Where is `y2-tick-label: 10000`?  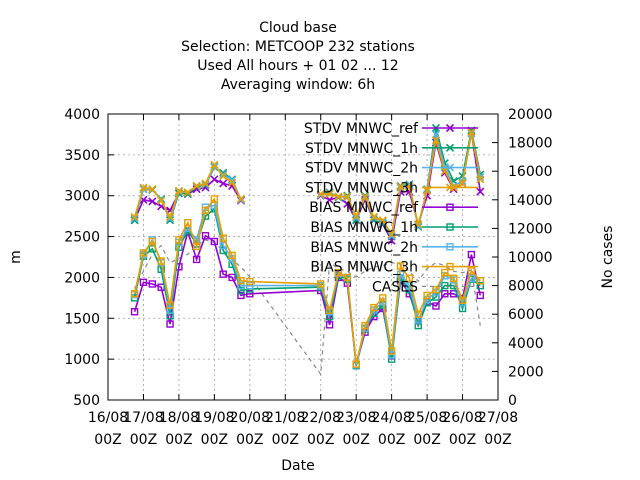 y2-tick-label: 10000 is located at coordinates (530, 258).